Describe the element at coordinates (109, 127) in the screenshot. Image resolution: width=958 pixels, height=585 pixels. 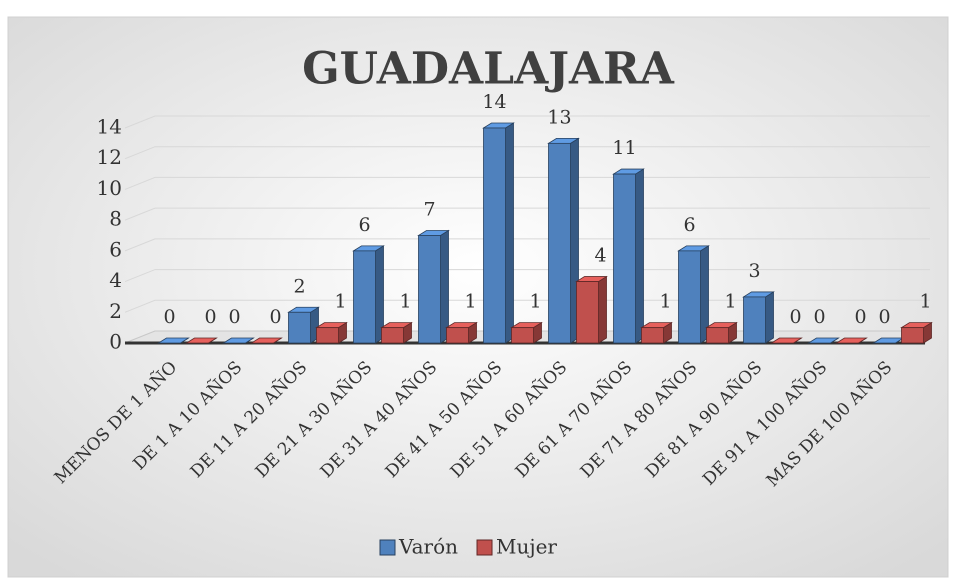
I see `y-tick-label: 14` at that location.